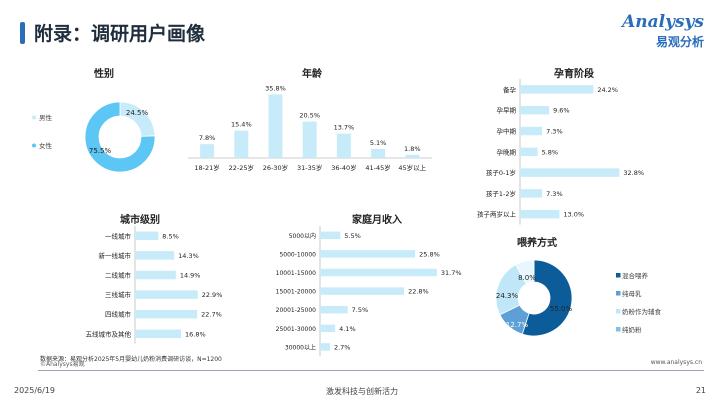 Image resolution: width=720 pixels, height=405 pixels. Describe the element at coordinates (517, 325) in the screenshot. I see `feeding-slice-label-1: 12.7%` at that location.